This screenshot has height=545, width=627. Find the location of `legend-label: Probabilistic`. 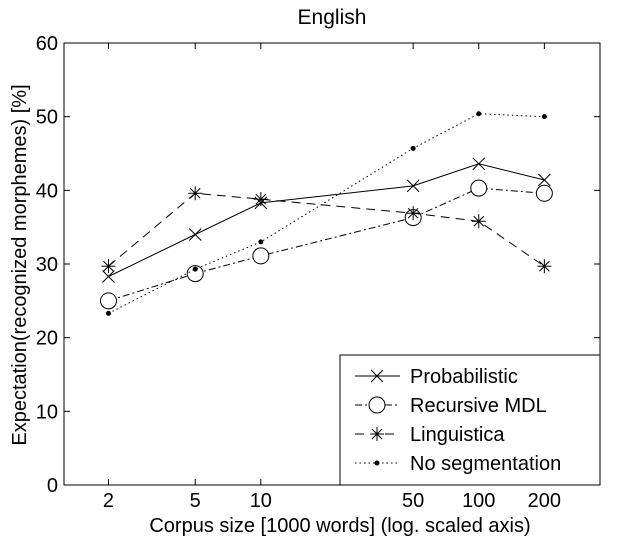

legend-label: Probabilistic is located at coordinates (464, 377).